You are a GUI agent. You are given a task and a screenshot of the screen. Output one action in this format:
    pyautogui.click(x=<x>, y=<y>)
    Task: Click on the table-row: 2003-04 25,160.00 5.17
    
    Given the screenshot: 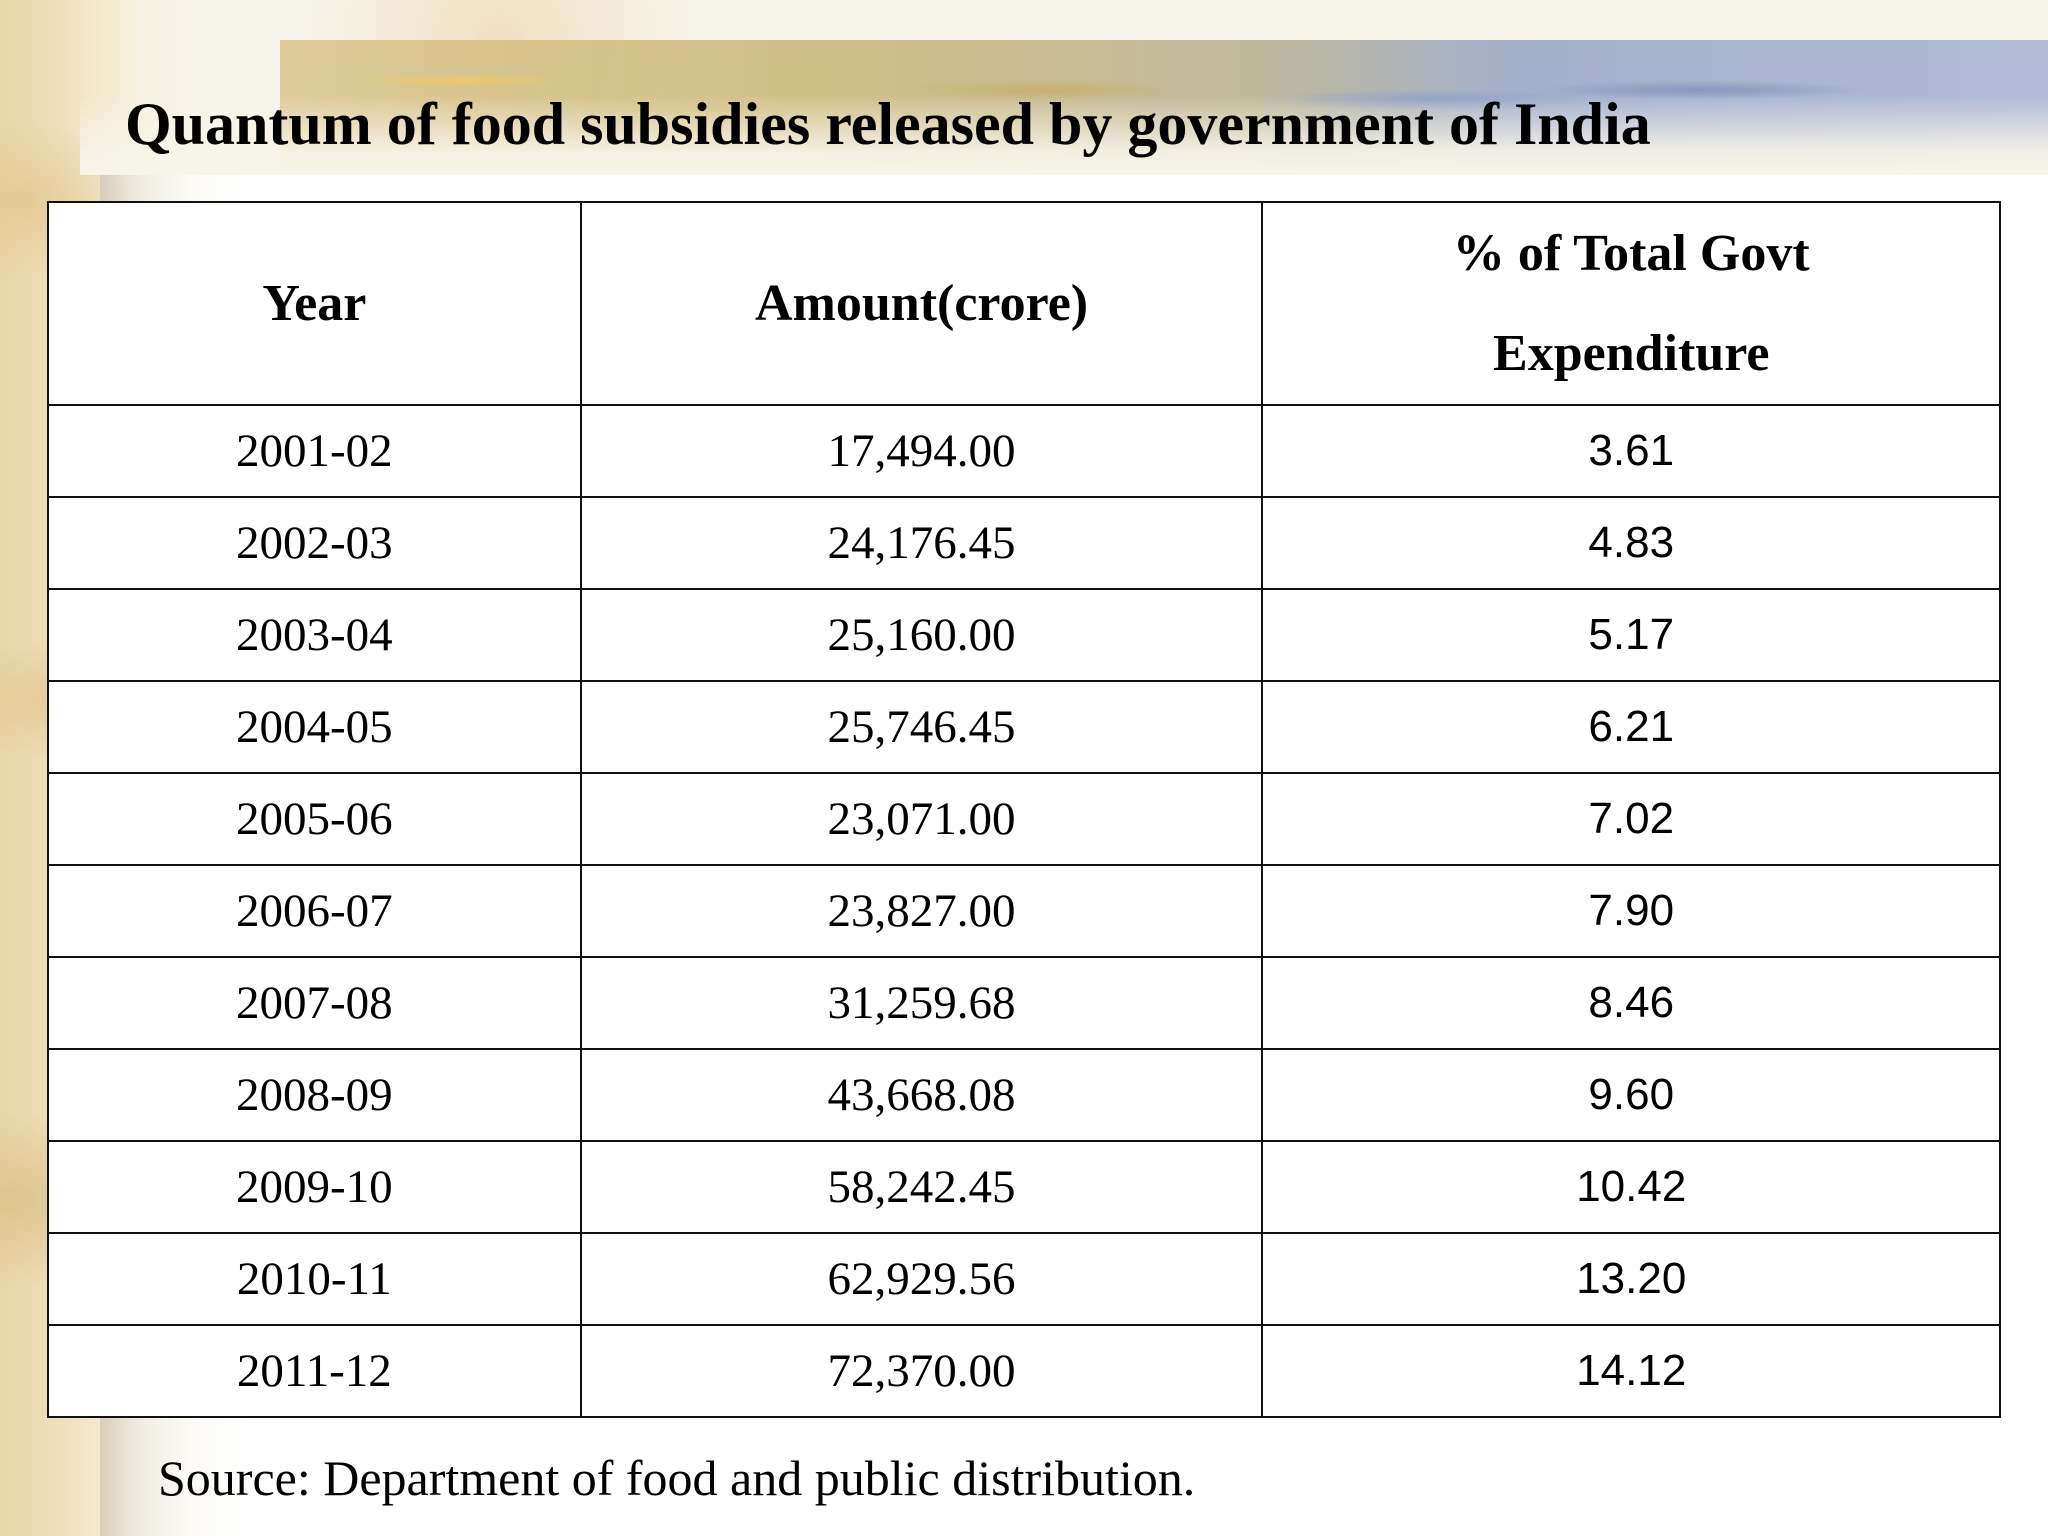 What is the action you would take?
    pyautogui.click(x=1024, y=635)
    